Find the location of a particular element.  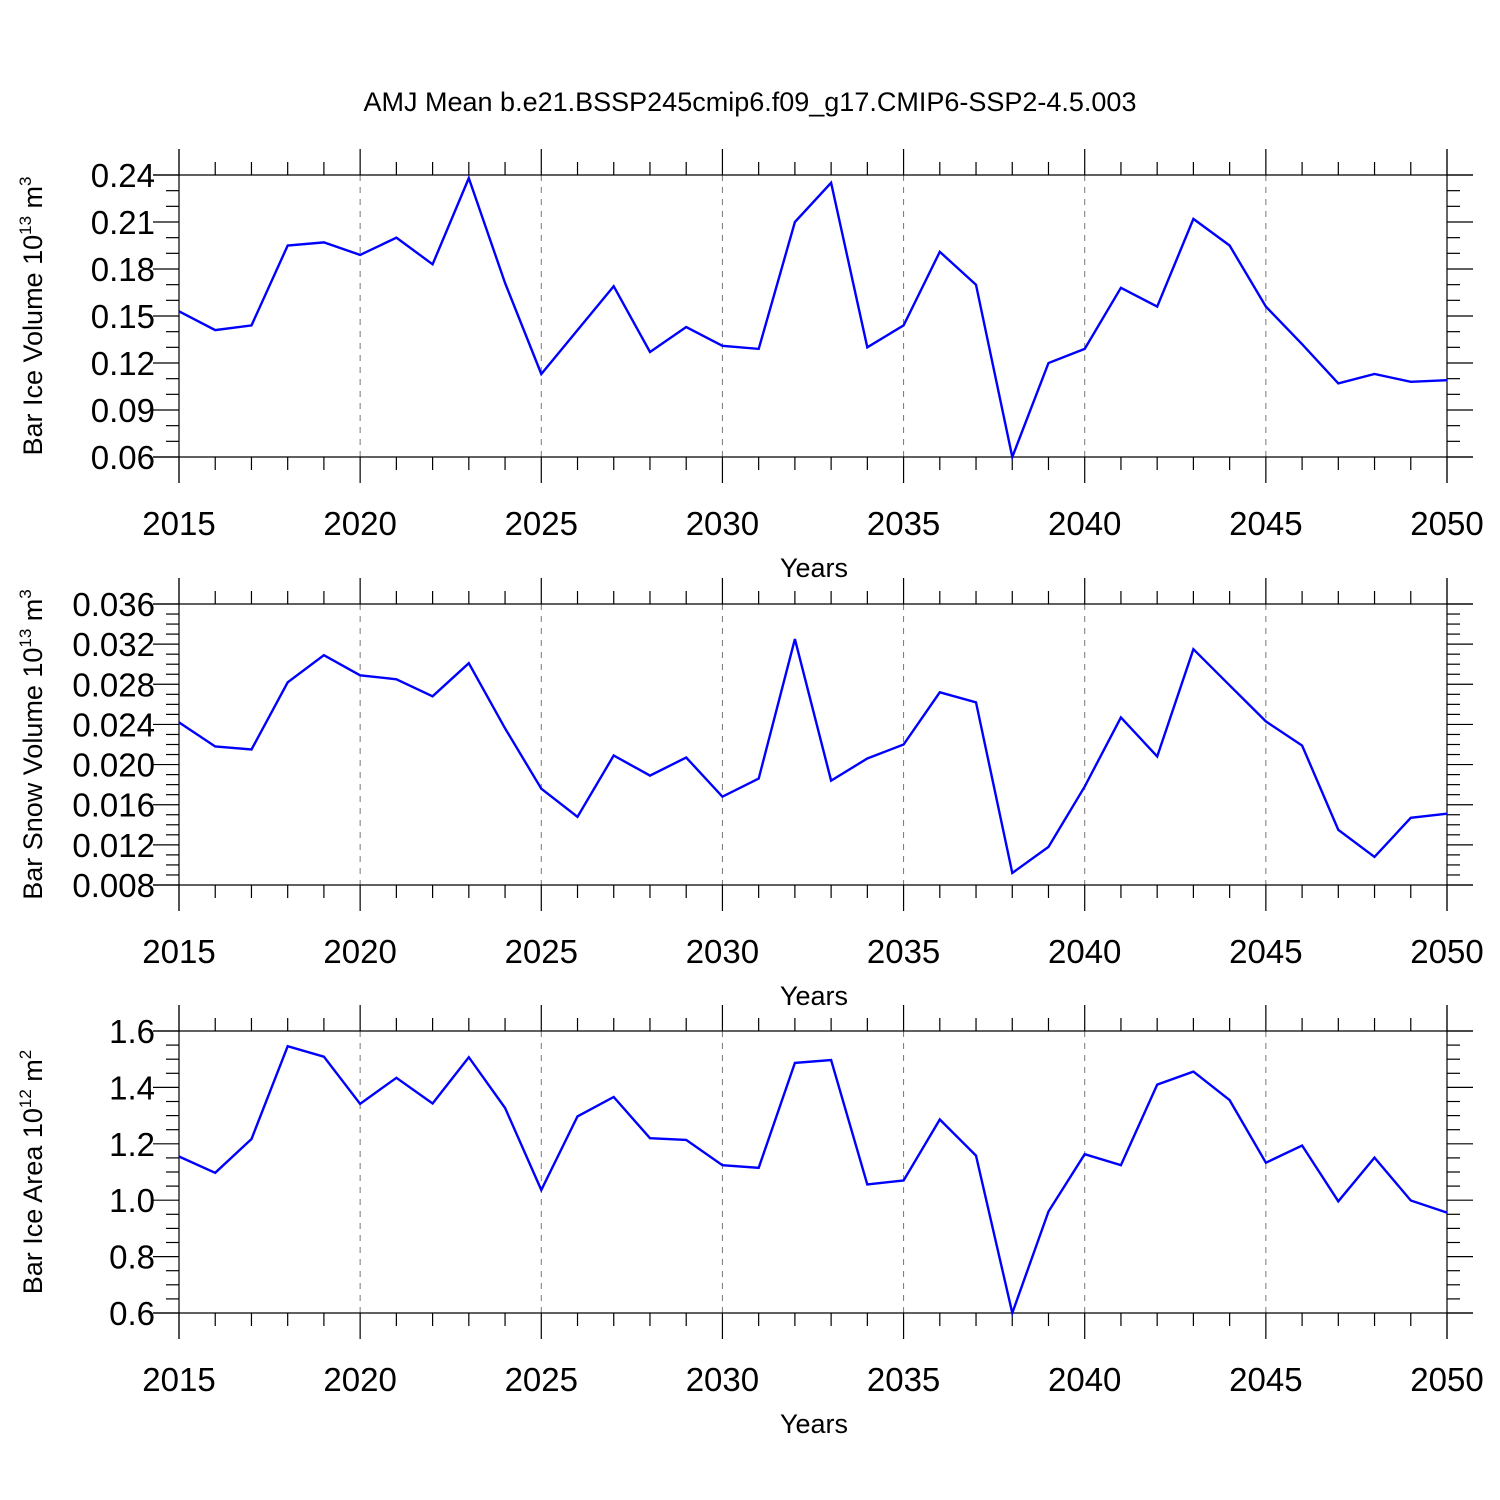

y-axis-title-part: Bar Snow Volume 10 is located at coordinates (33, 774).